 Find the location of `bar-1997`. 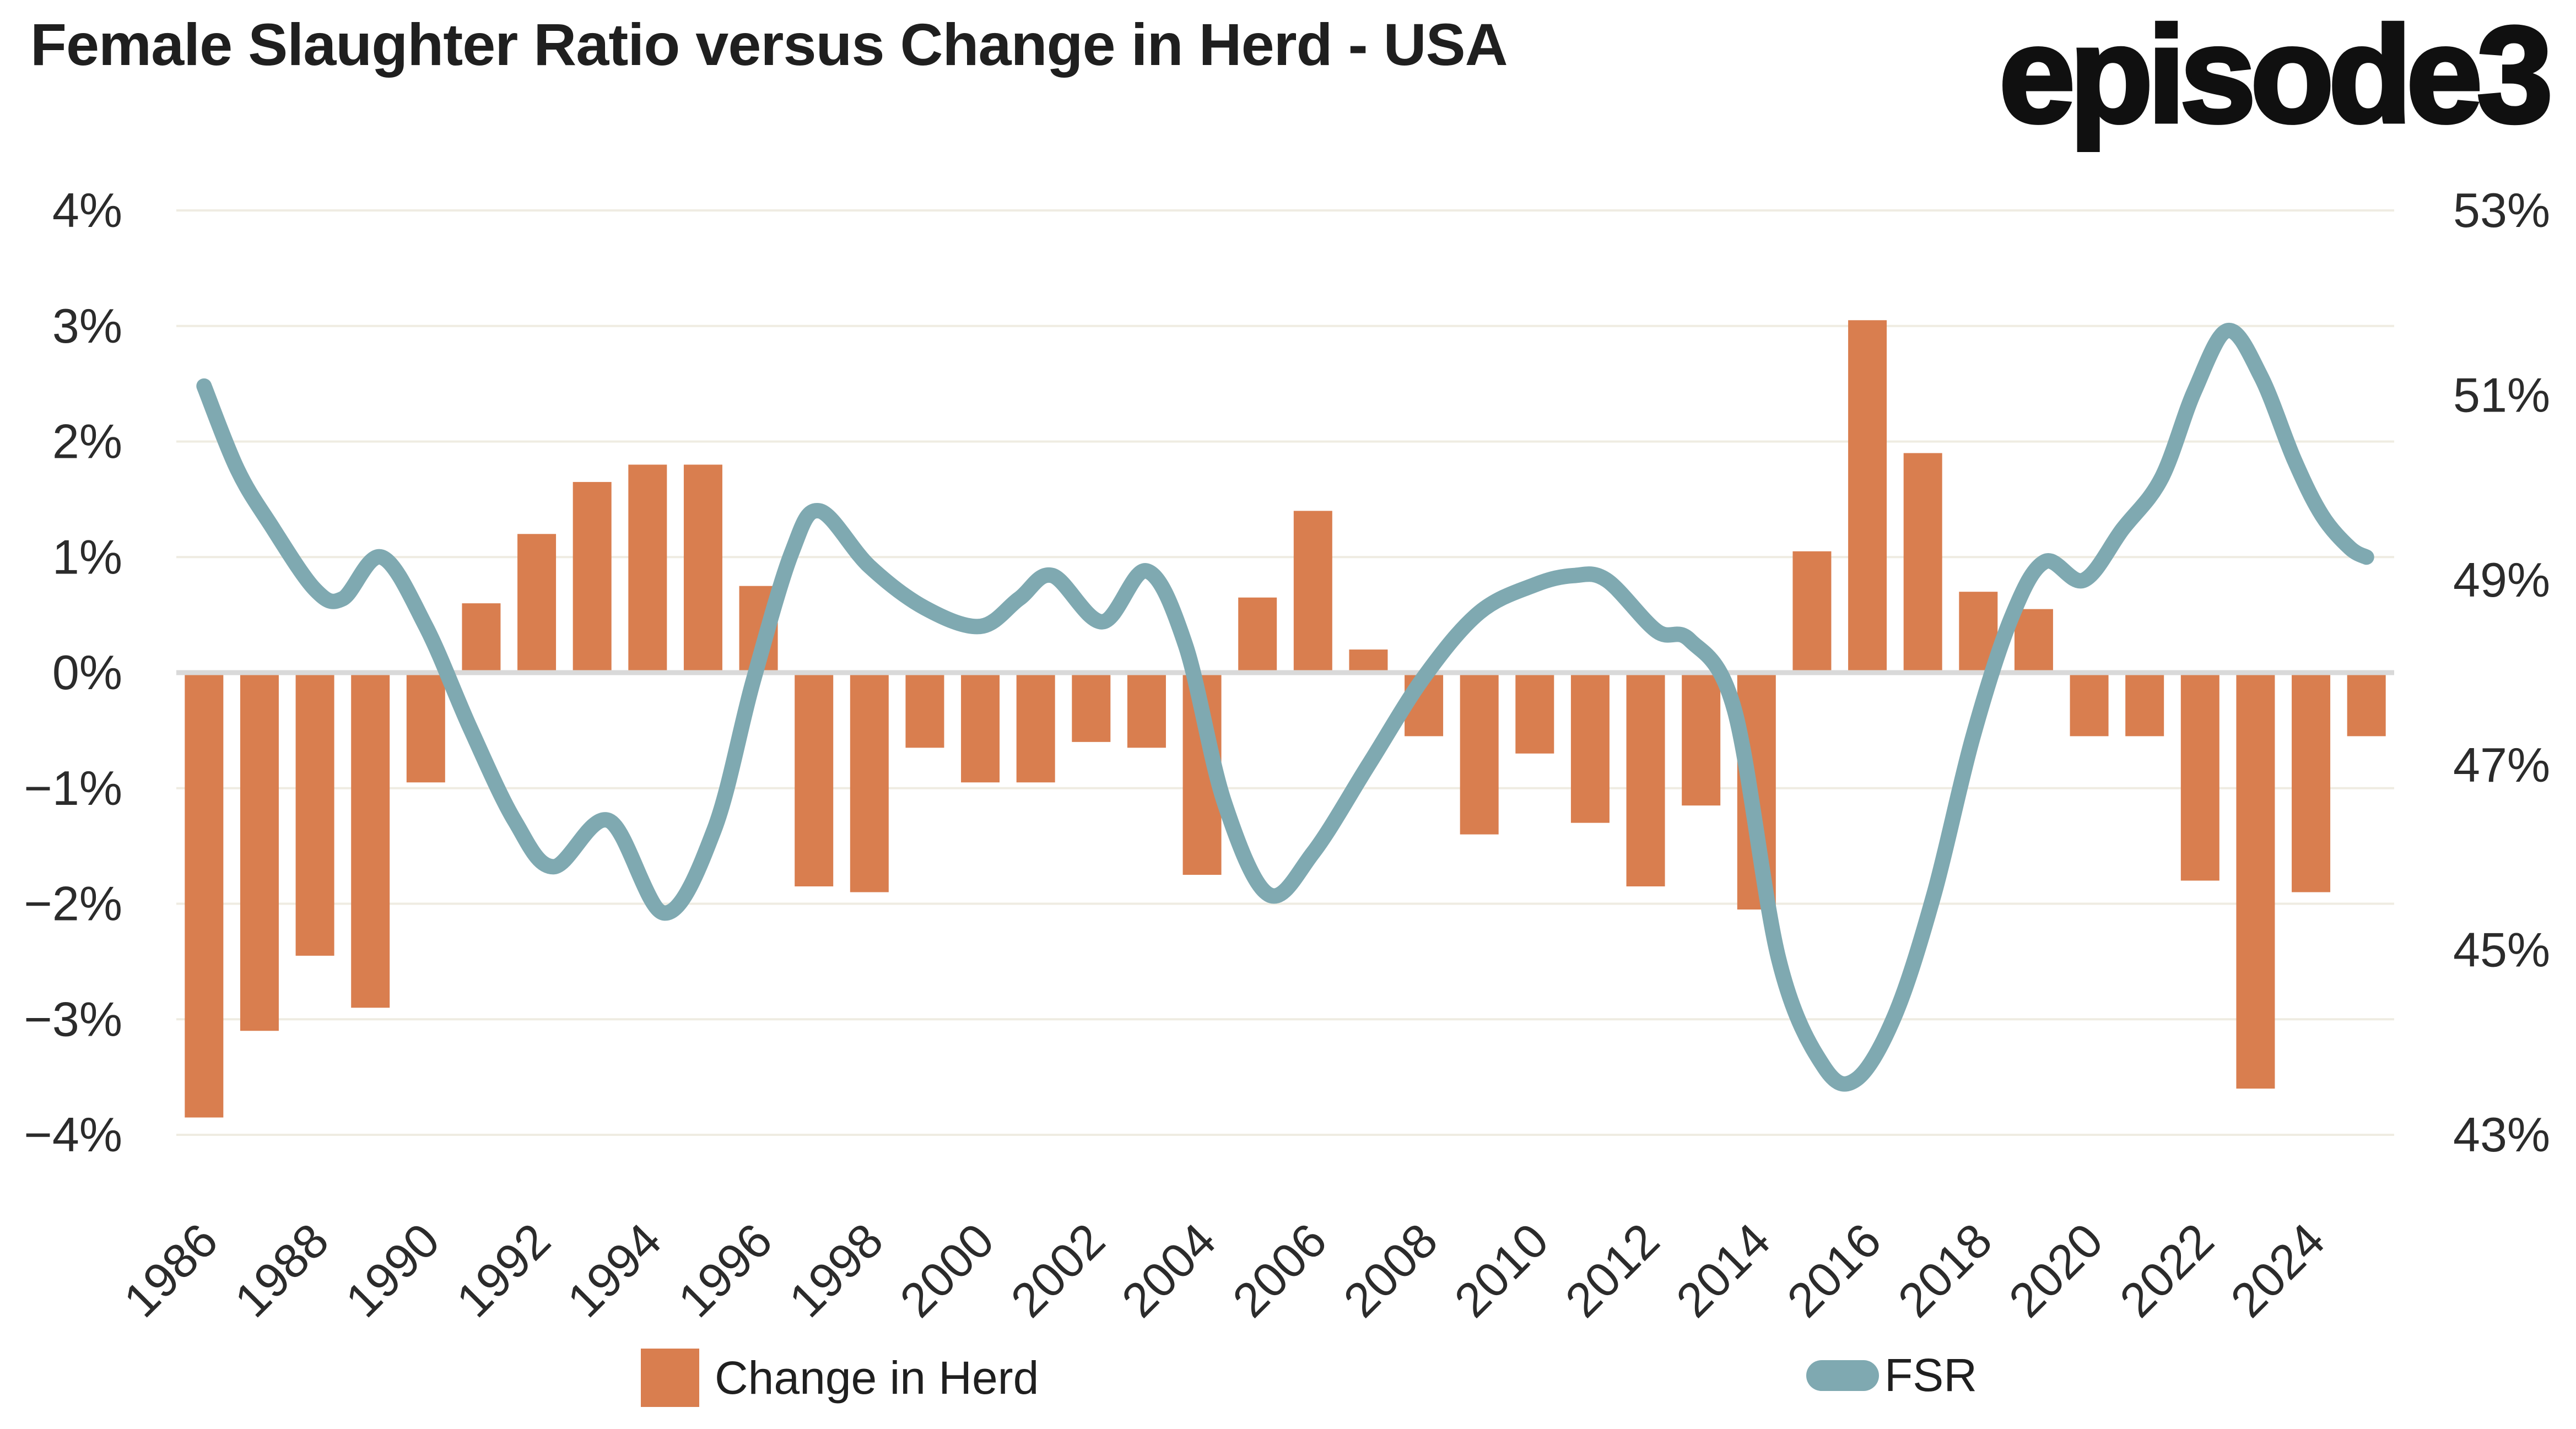

bar-1997 is located at coordinates (814, 780).